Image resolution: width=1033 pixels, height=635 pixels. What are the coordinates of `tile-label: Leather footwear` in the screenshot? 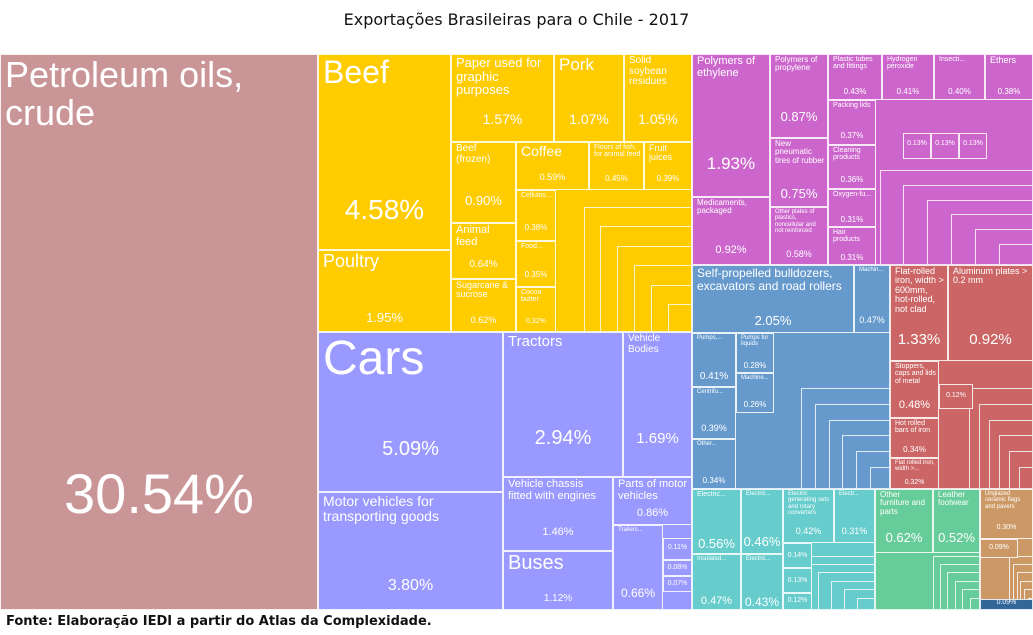 It's located at (953, 499).